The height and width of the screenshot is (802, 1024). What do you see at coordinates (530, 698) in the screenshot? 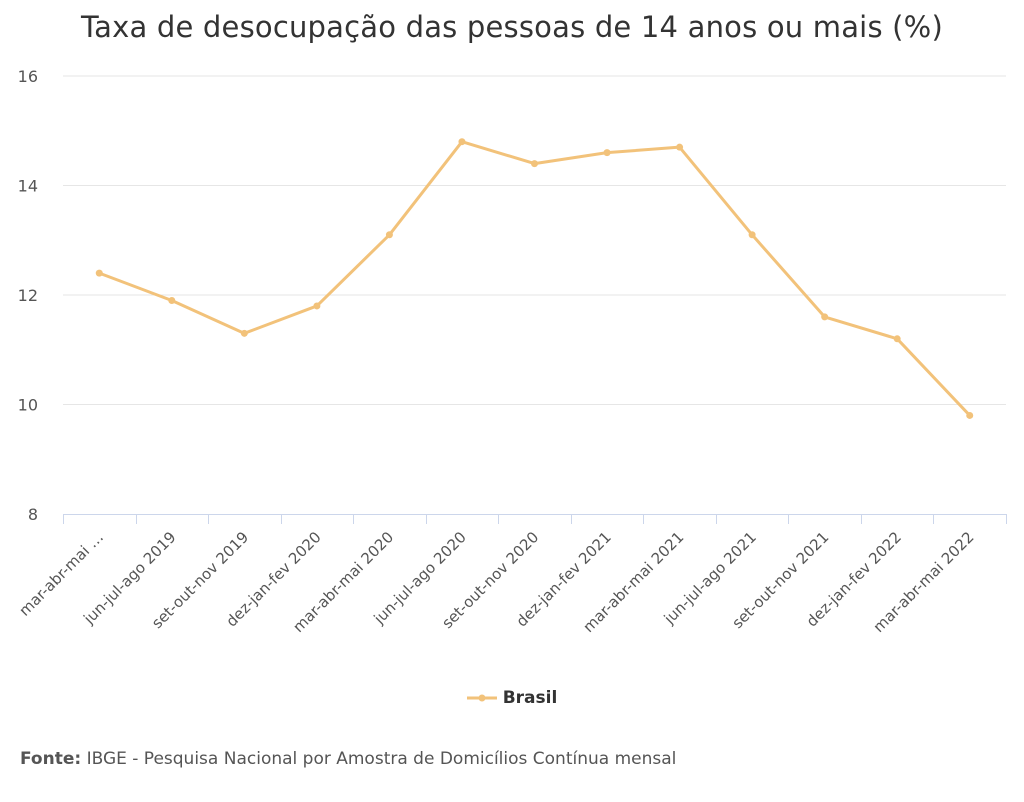
I see `legend-label: Brasil` at bounding box center [530, 698].